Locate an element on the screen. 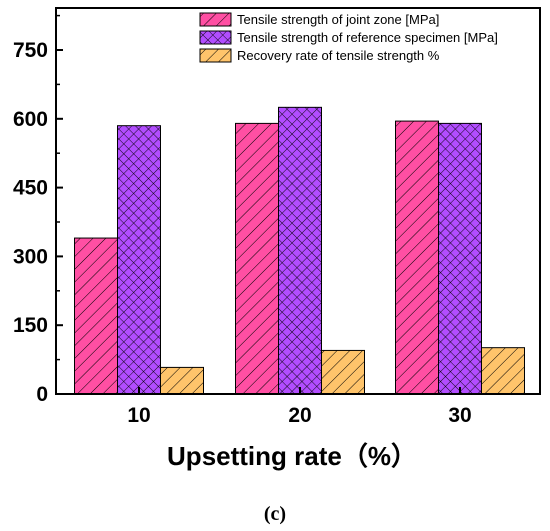 The height and width of the screenshot is (531, 550). y-tick-label: 750 is located at coordinates (30, 50).